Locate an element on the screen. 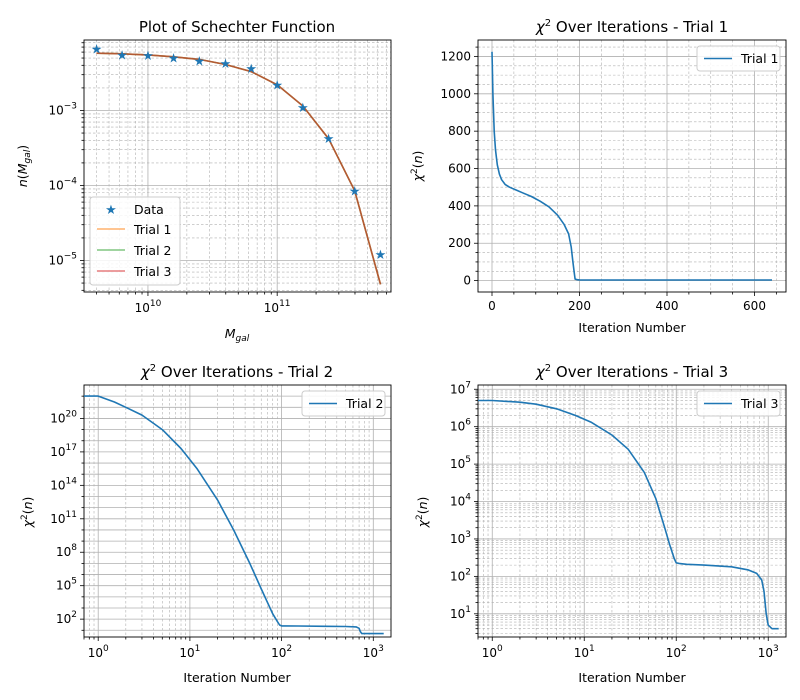 The width and height of the screenshot is (800, 700). x-tick-label: 0 is located at coordinates (492, 306).